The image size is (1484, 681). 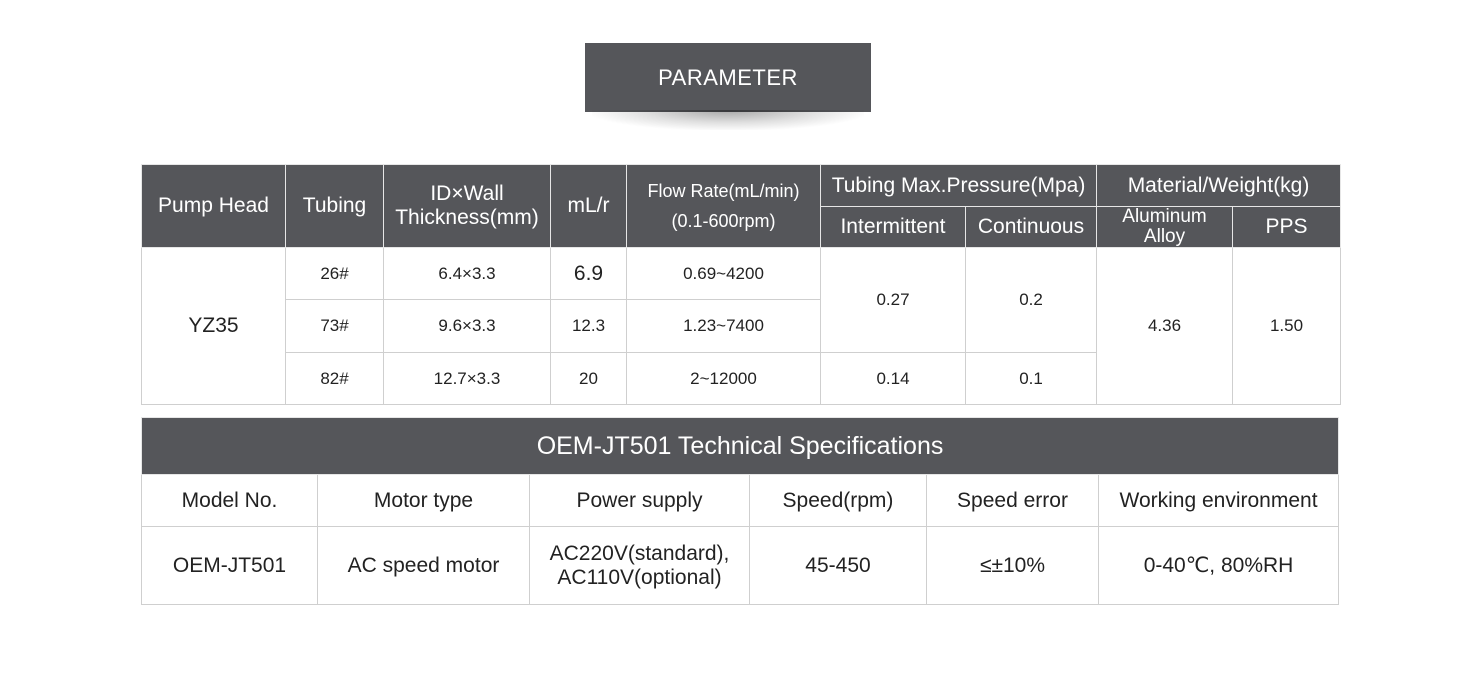 I want to click on header-flow-rate-line2: (0.1-600rpm), so click(x=723, y=221).